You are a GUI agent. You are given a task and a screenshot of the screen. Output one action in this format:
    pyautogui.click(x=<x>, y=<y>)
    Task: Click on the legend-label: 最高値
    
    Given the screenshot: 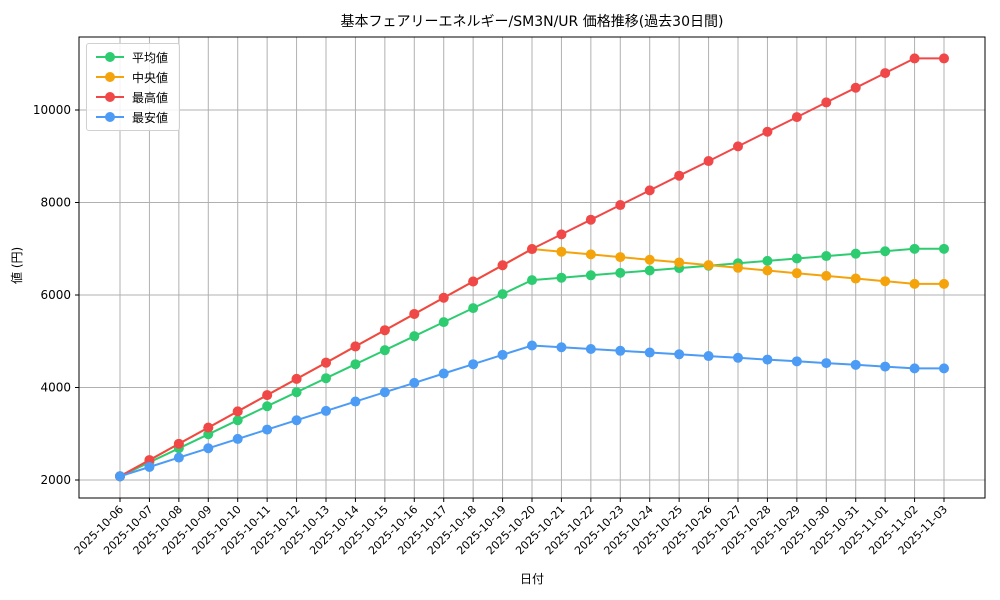 What is the action you would take?
    pyautogui.click(x=150, y=98)
    